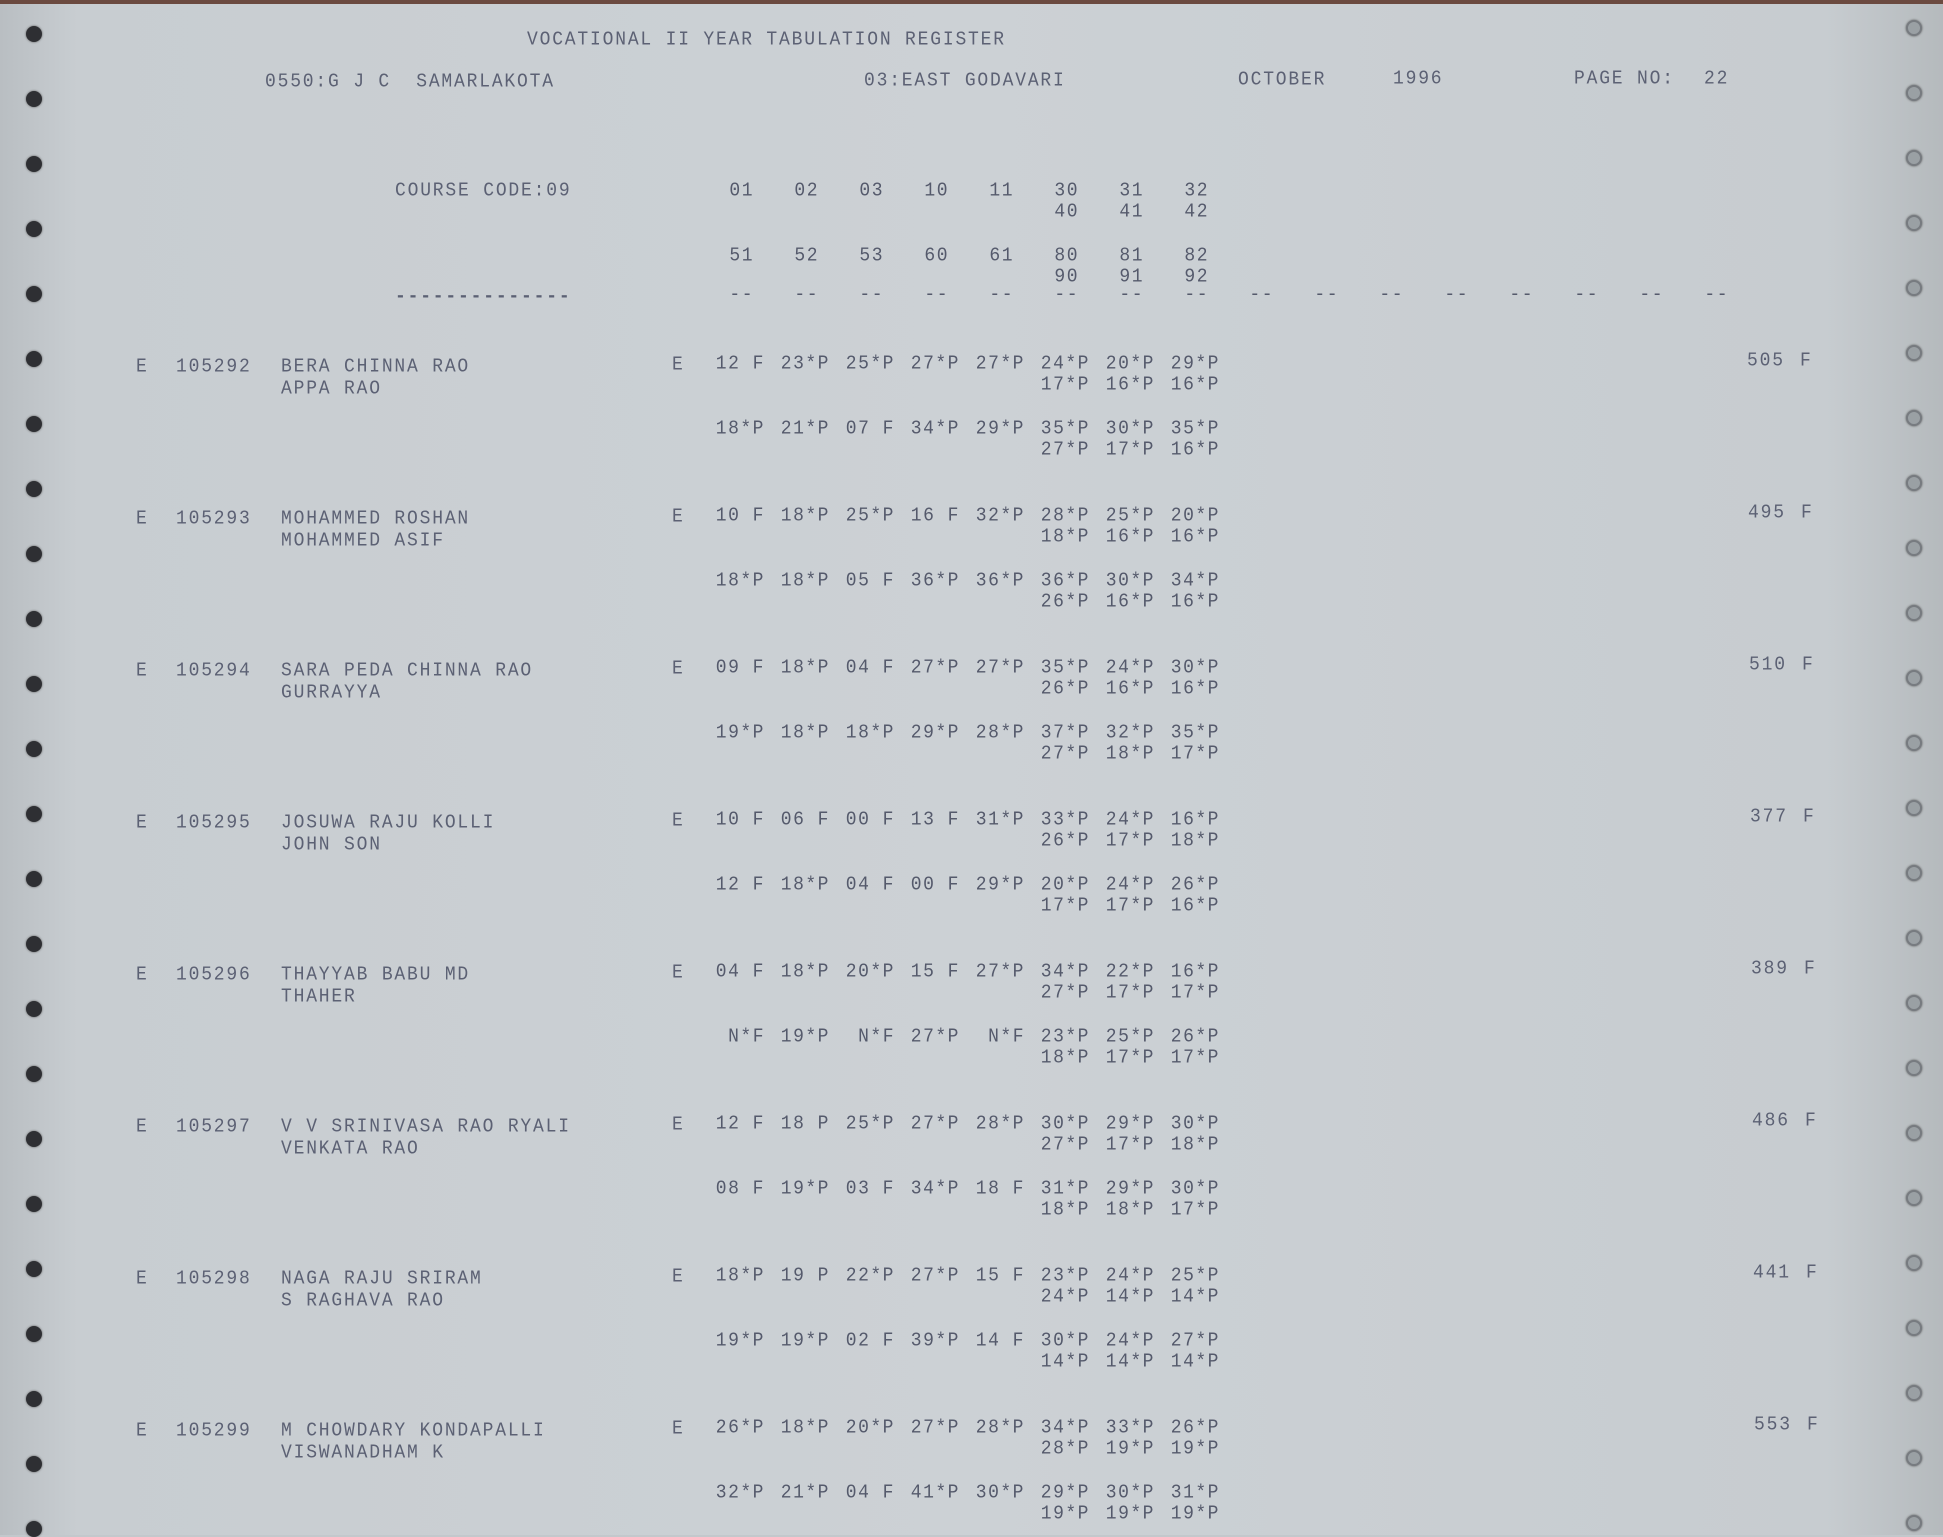 This screenshot has width=1943, height=1537. I want to click on exam-month: OCTOBER, so click(1282, 80).